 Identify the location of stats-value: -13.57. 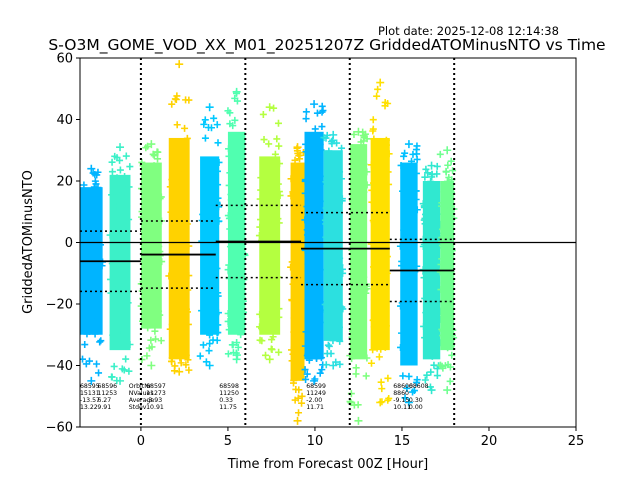
(90, 400).